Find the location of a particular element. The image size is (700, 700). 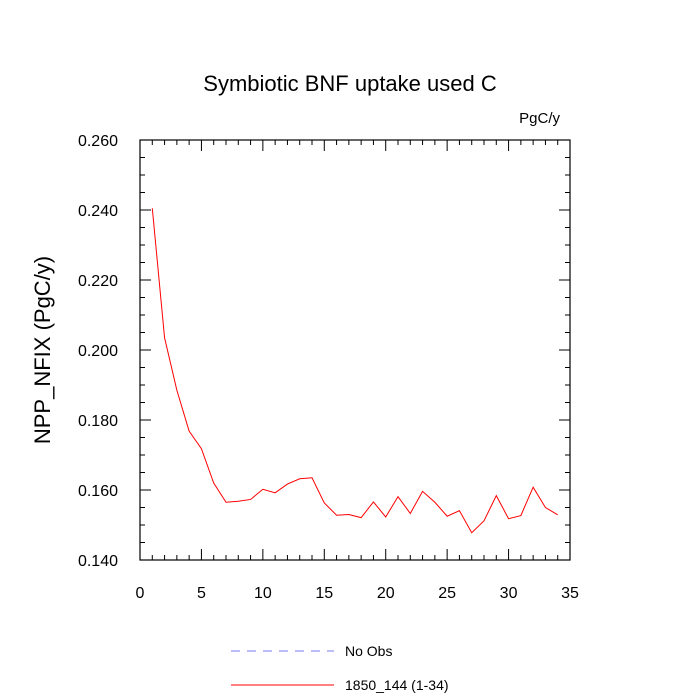

y-tick-label: 0.160 is located at coordinates (98, 491).